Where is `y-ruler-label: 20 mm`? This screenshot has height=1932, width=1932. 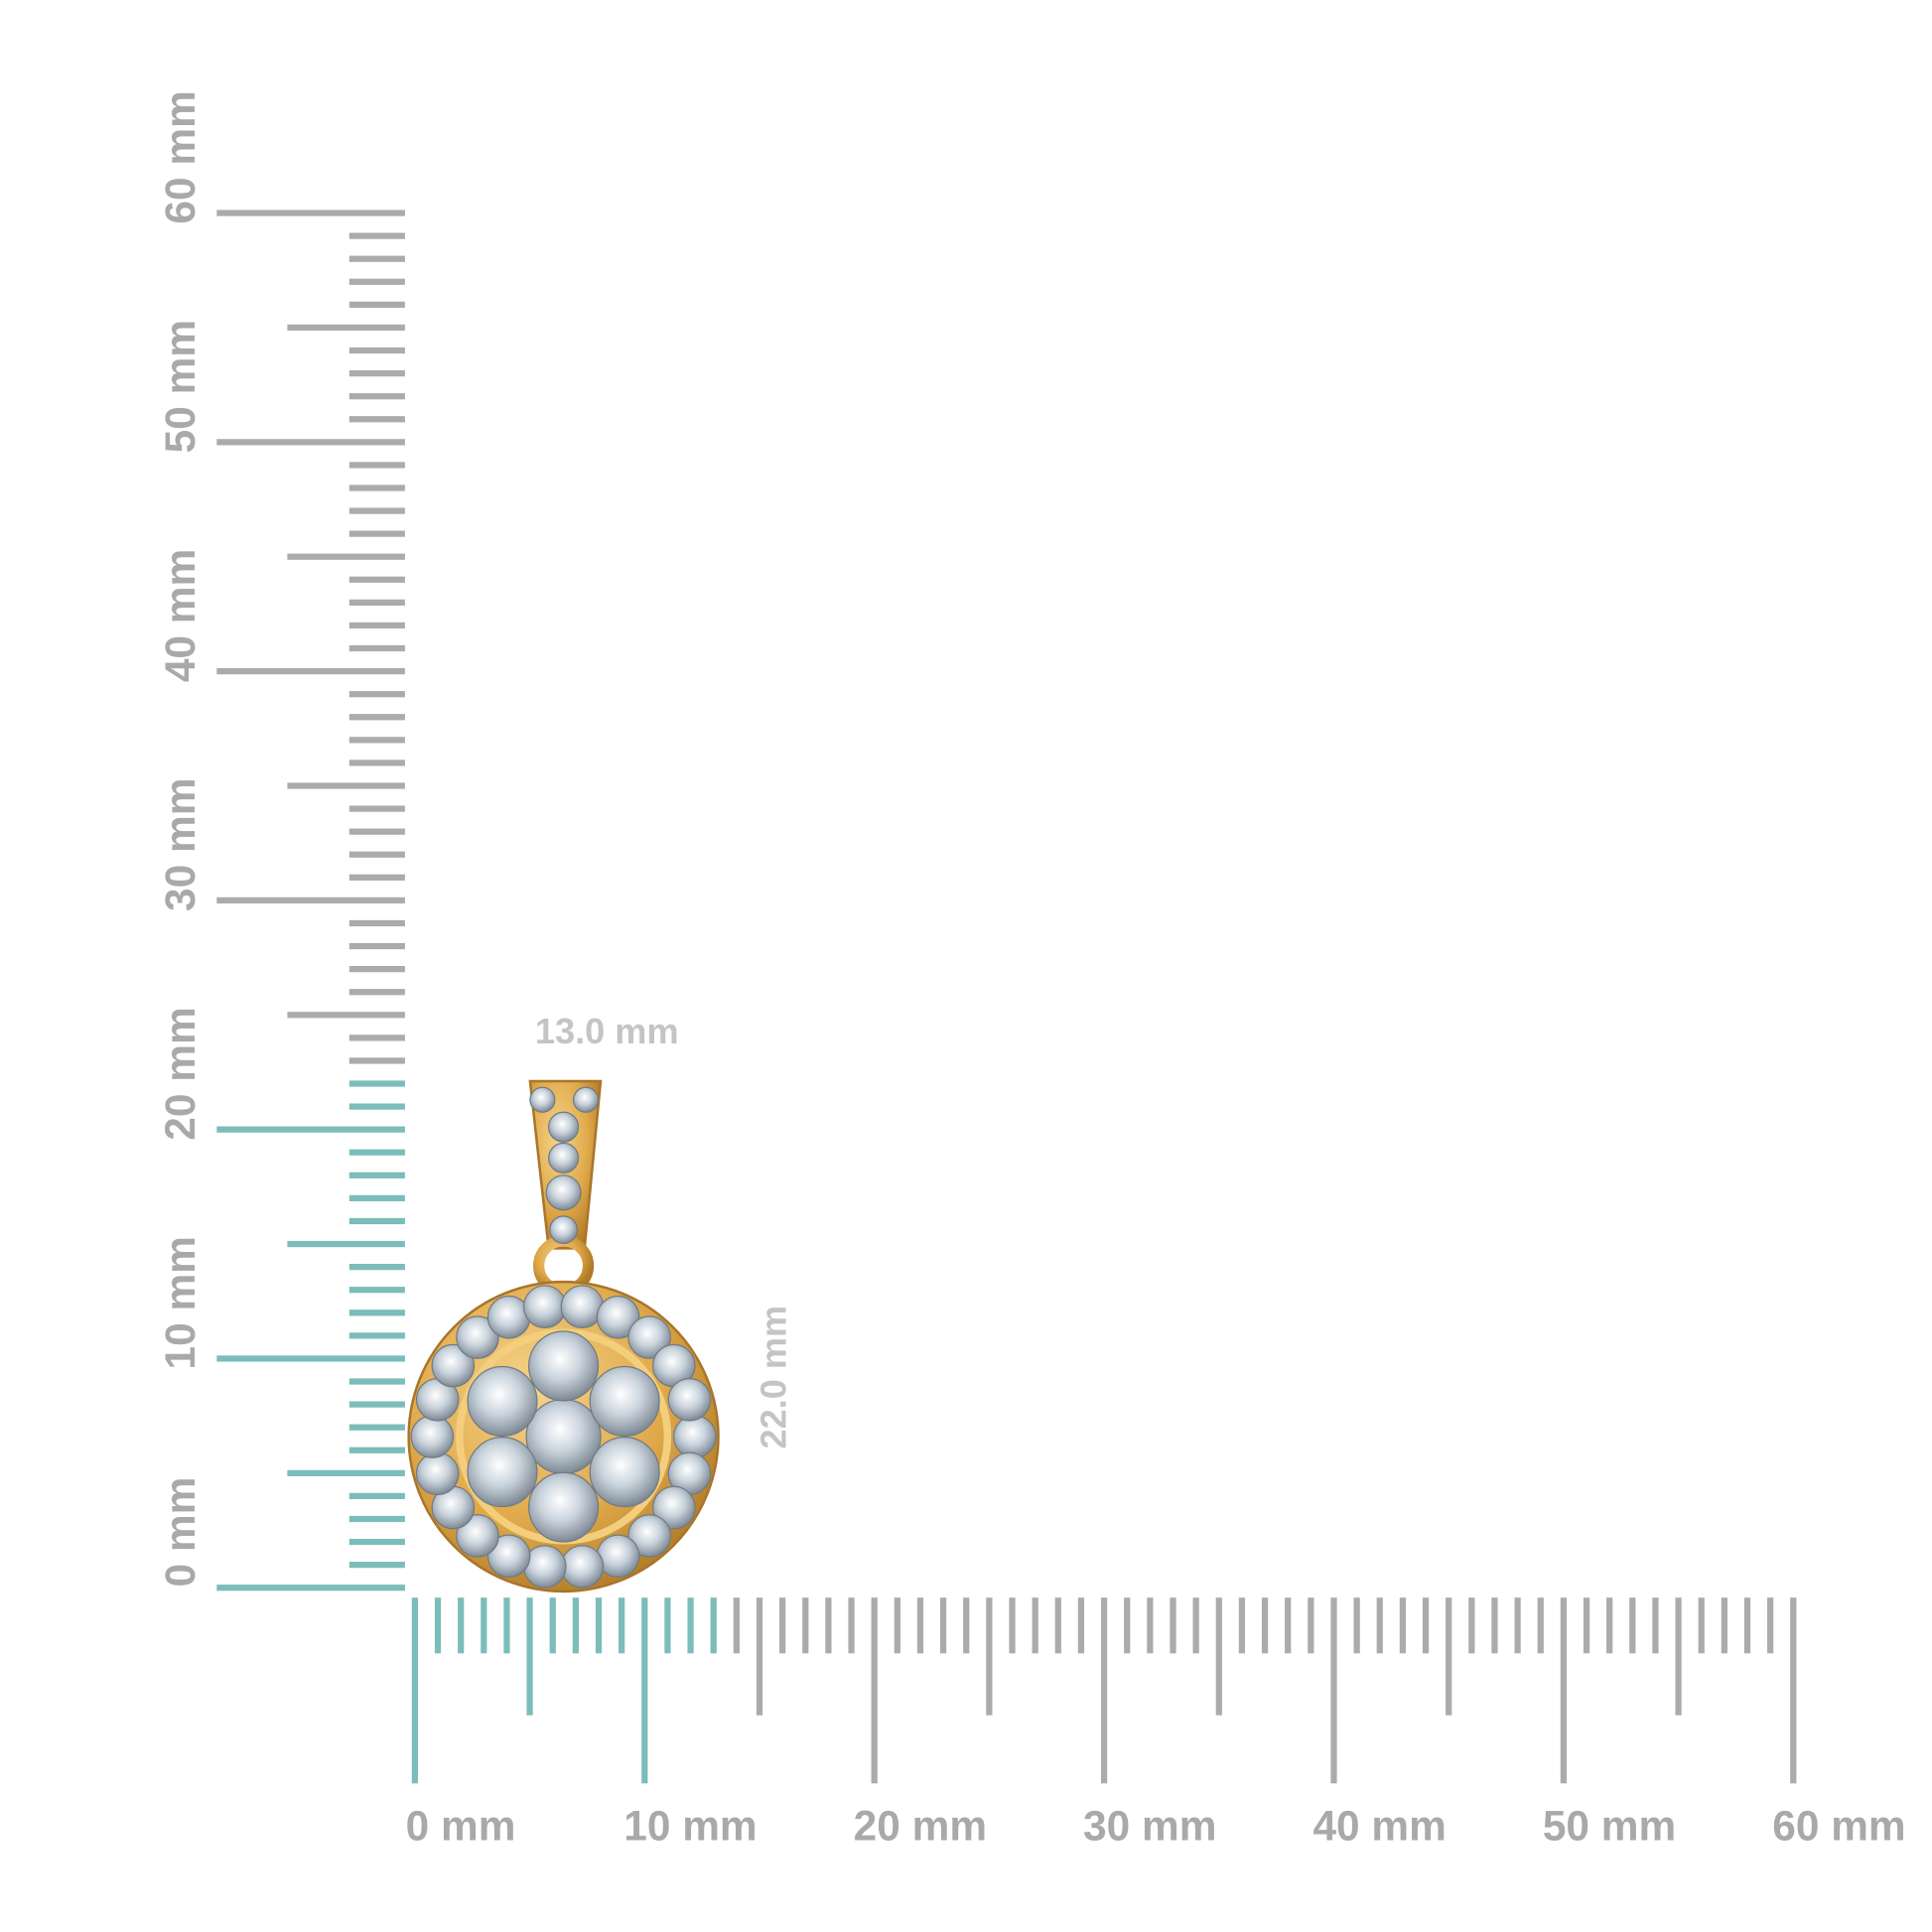 y-ruler-label: 20 mm is located at coordinates (180, 1074).